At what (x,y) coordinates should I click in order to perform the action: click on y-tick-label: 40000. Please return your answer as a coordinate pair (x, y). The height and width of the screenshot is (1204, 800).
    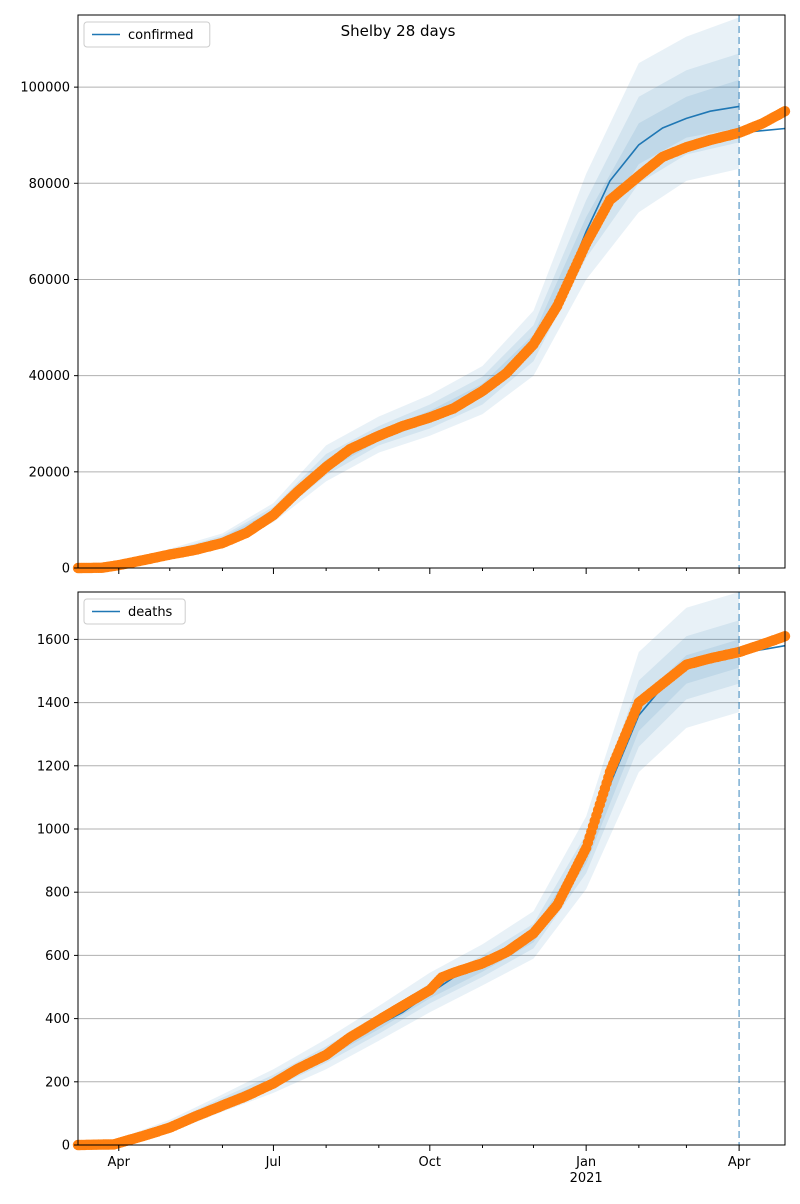
    Looking at the image, I should click on (49, 376).